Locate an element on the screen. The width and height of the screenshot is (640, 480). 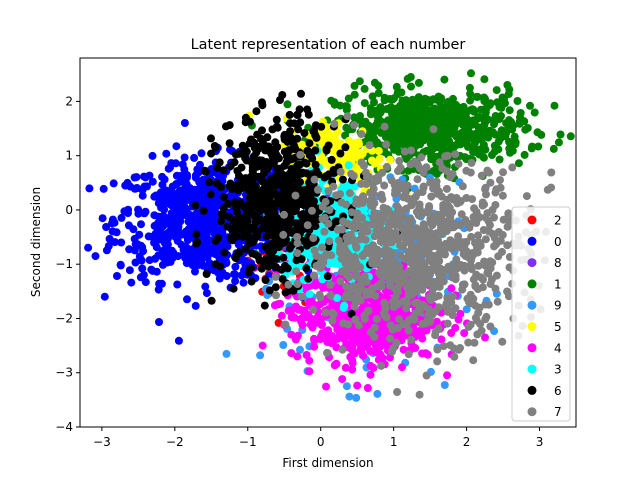
y-tick-label: 0 is located at coordinates (69, 210).